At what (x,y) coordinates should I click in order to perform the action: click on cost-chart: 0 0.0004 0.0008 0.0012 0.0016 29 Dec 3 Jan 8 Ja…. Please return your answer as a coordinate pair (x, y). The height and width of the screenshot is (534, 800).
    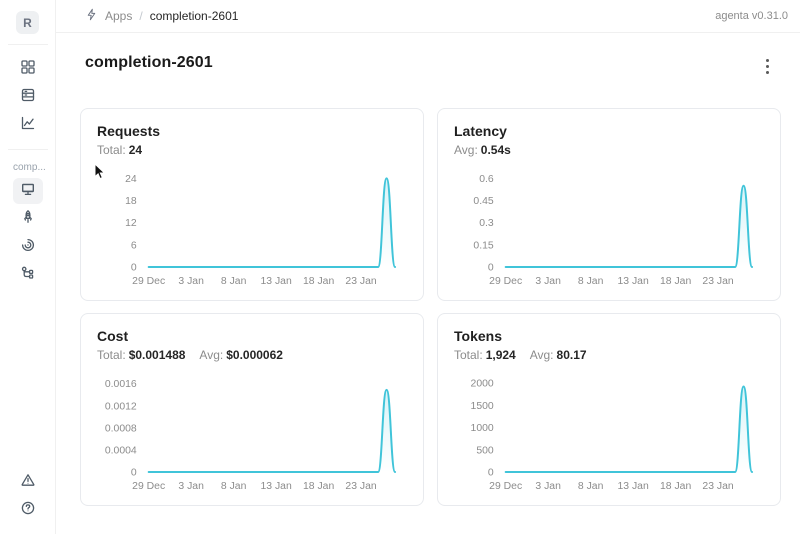
    Looking at the image, I should click on (252, 433).